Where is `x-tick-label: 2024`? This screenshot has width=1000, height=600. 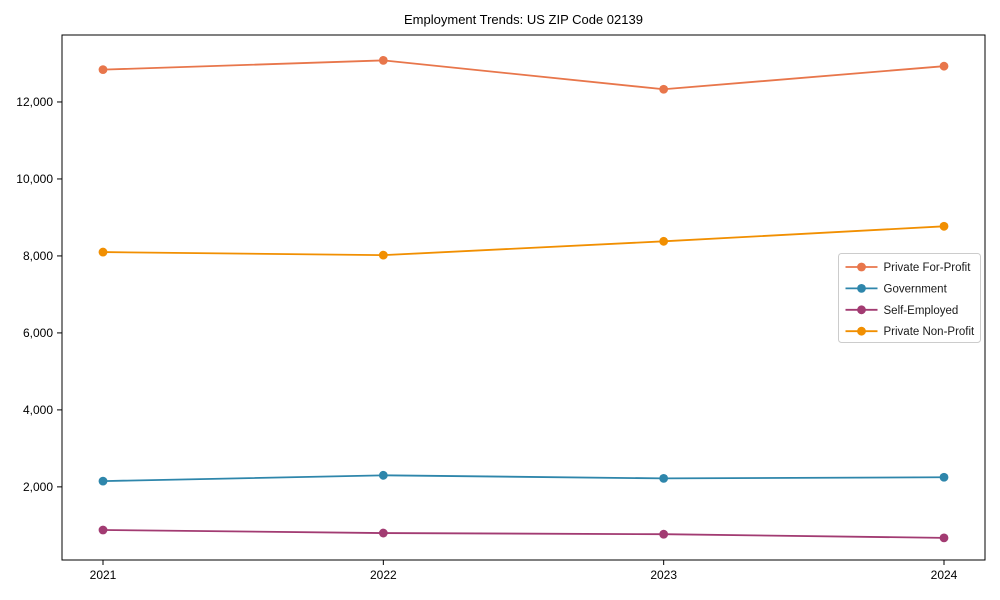 x-tick-label: 2024 is located at coordinates (944, 575).